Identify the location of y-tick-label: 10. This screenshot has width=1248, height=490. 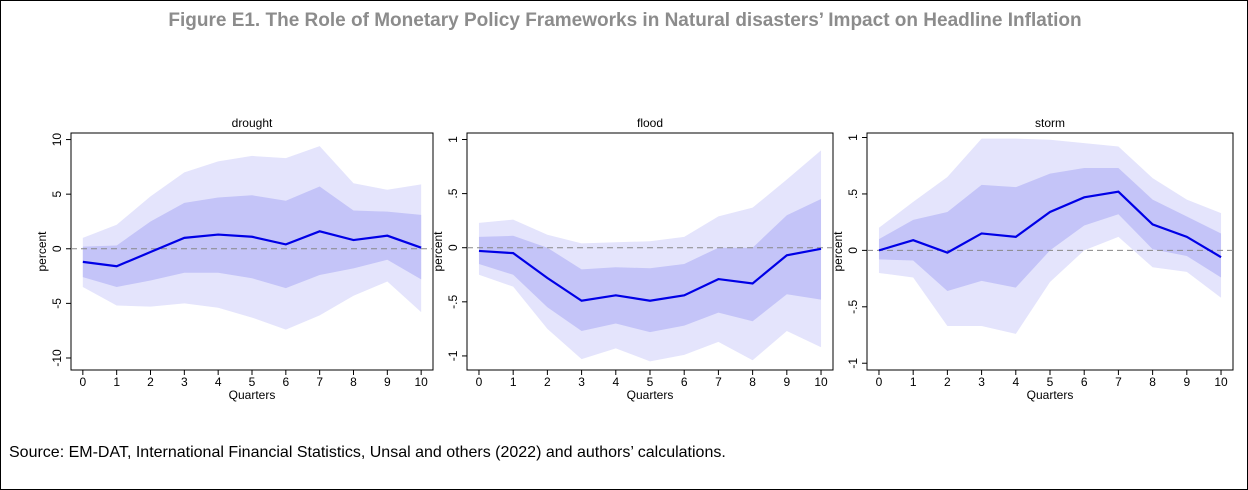
(57, 140).